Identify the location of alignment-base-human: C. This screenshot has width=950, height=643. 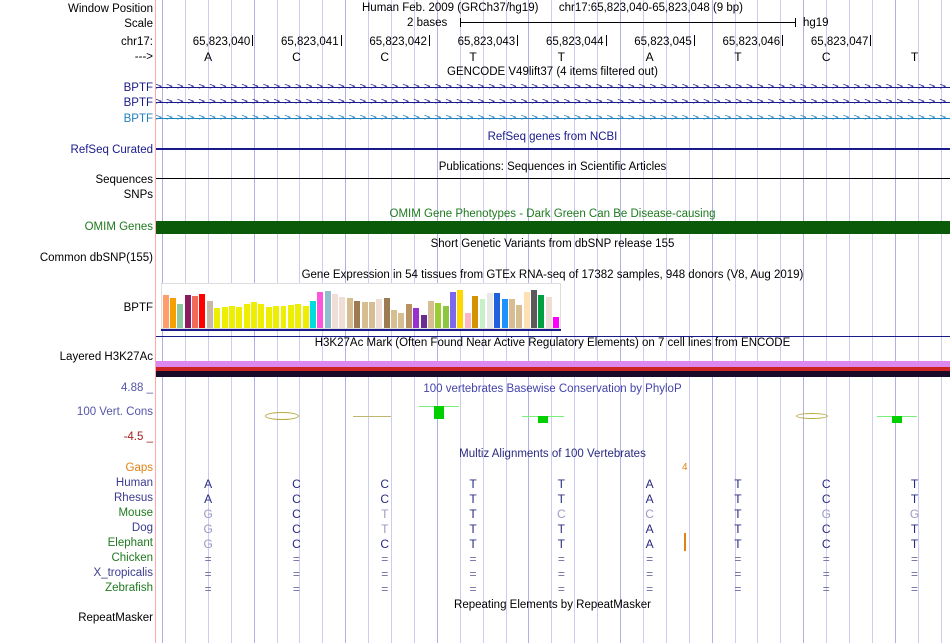
(826, 484).